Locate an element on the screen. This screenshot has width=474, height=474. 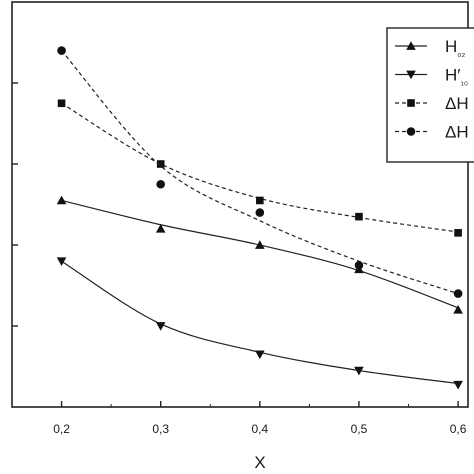
x-tick-label: 0,6 is located at coordinates (458, 429).